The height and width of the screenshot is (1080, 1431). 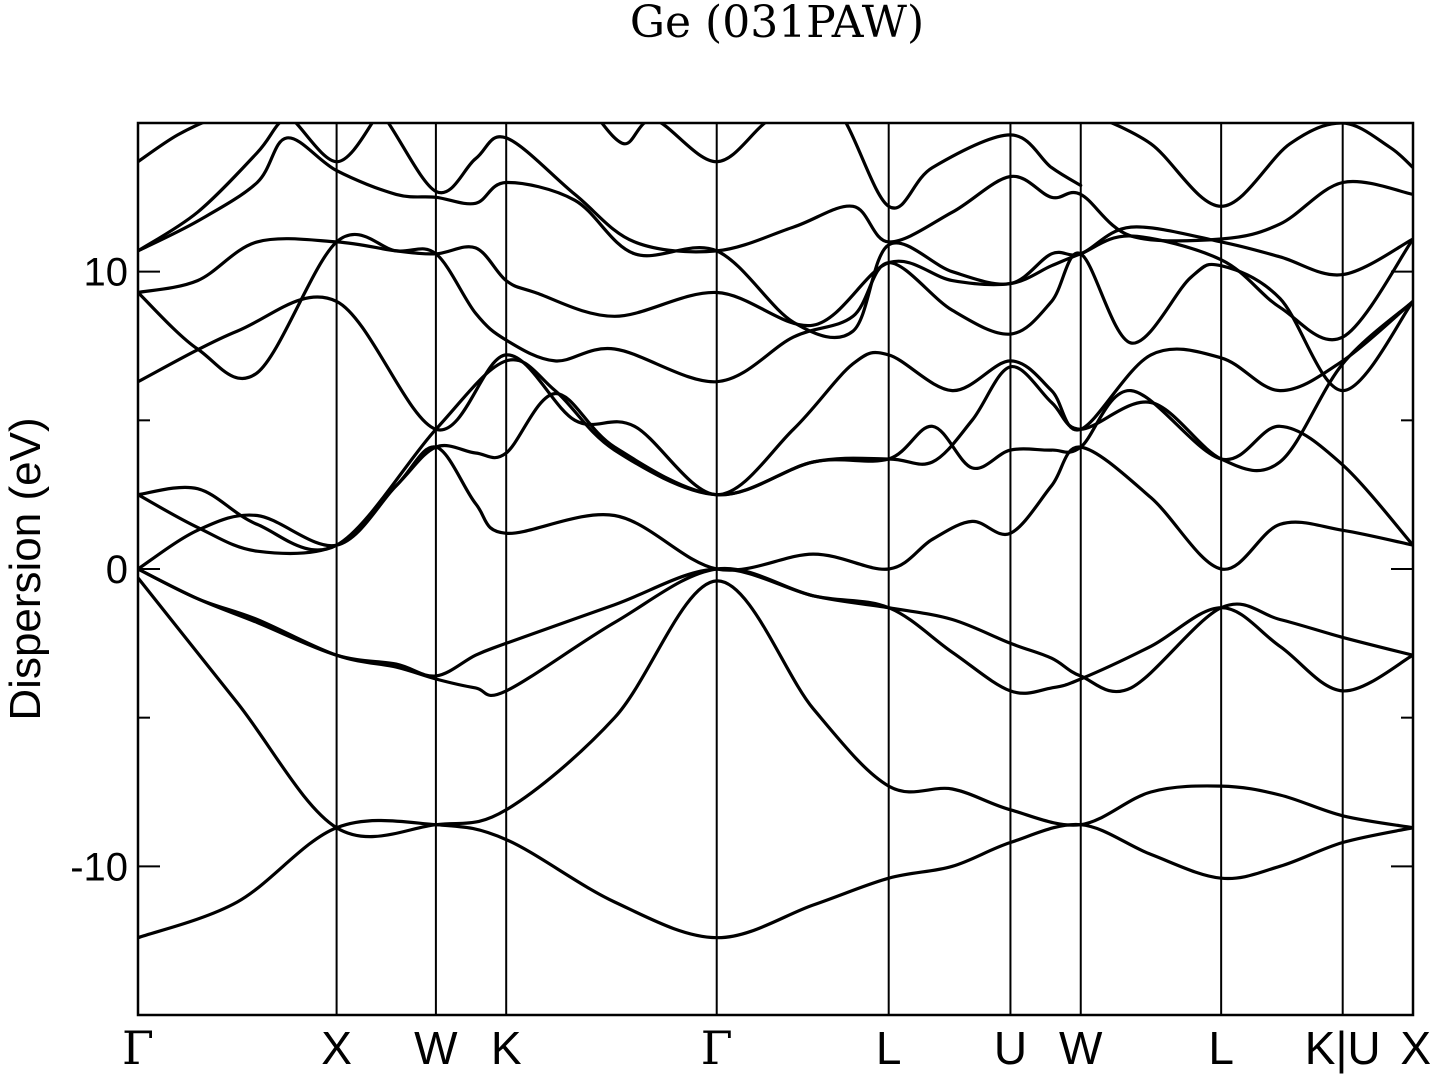 What do you see at coordinates (776, 1048) in the screenshot?
I see `x-ticks: Γ X W K Γ L U W L K|U X` at bounding box center [776, 1048].